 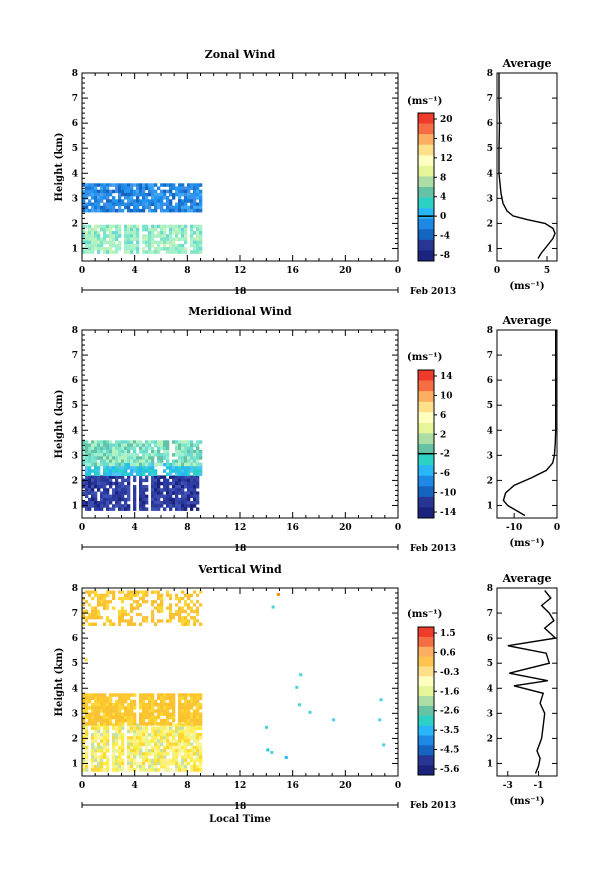 I want to click on y-tick-label: 6, so click(x=75, y=639).